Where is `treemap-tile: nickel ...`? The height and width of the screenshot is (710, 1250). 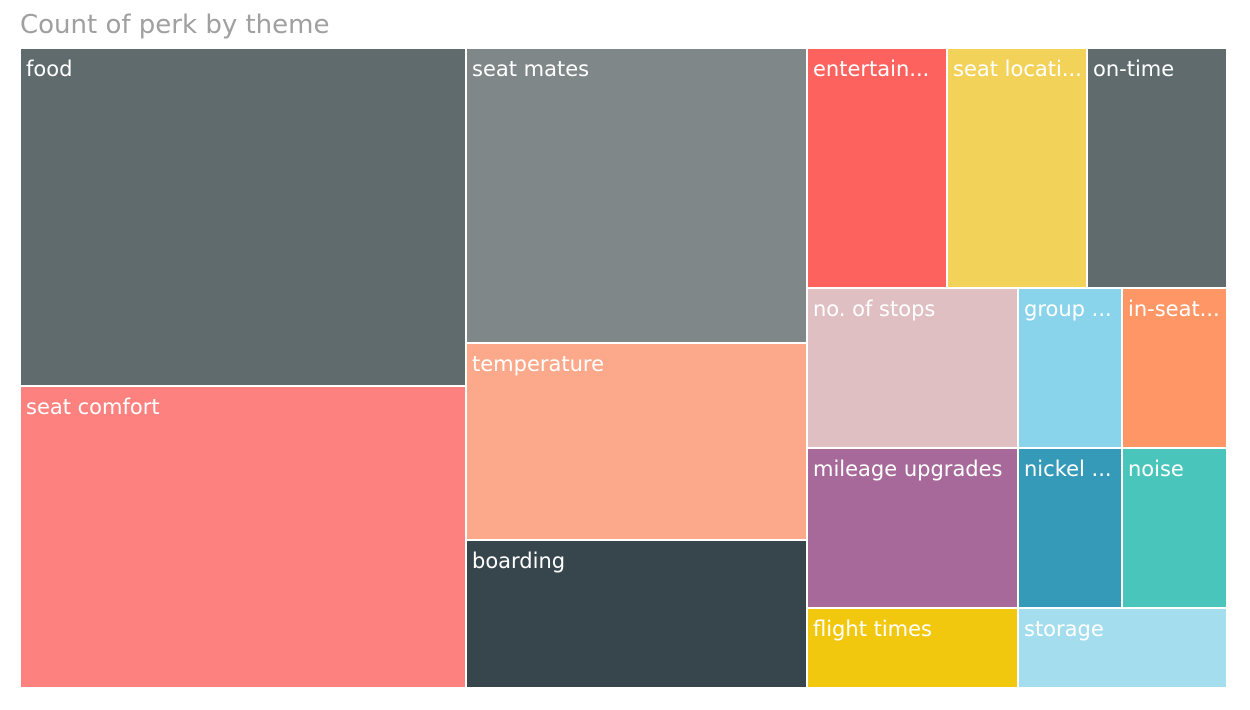 treemap-tile: nickel ... is located at coordinates (1070, 528).